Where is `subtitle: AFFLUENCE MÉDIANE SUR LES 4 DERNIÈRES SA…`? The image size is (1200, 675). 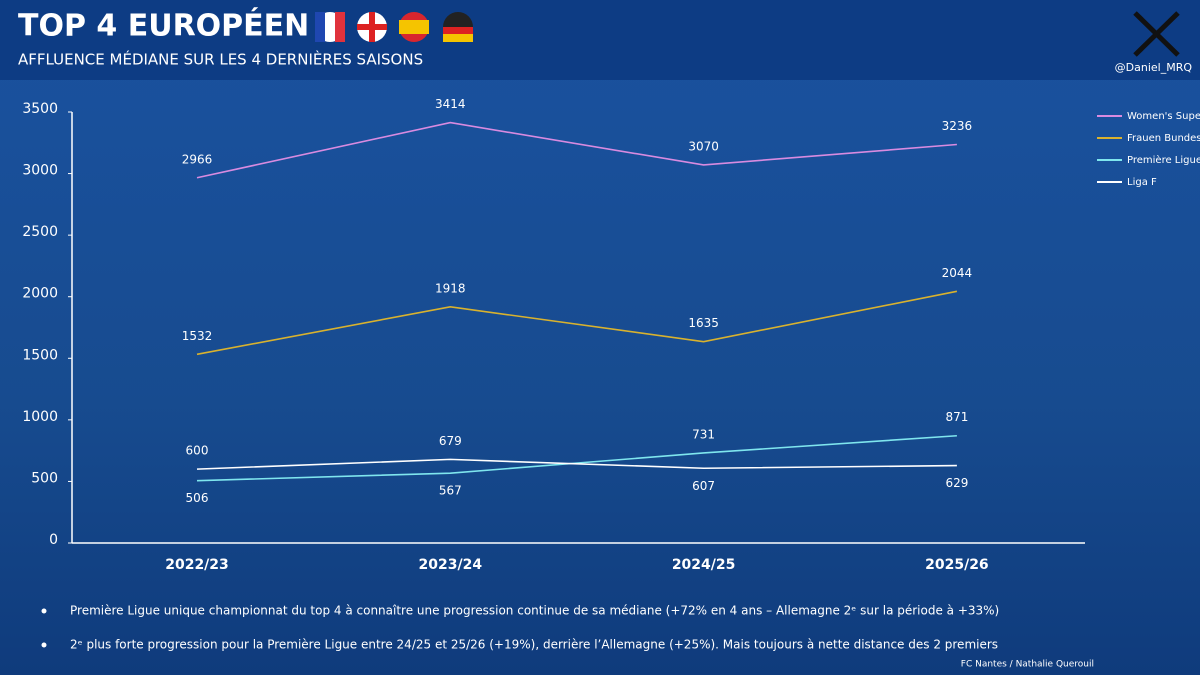 subtitle: AFFLUENCE MÉDIANE SUR LES 4 DERNIÈRES SA… is located at coordinates (220, 59).